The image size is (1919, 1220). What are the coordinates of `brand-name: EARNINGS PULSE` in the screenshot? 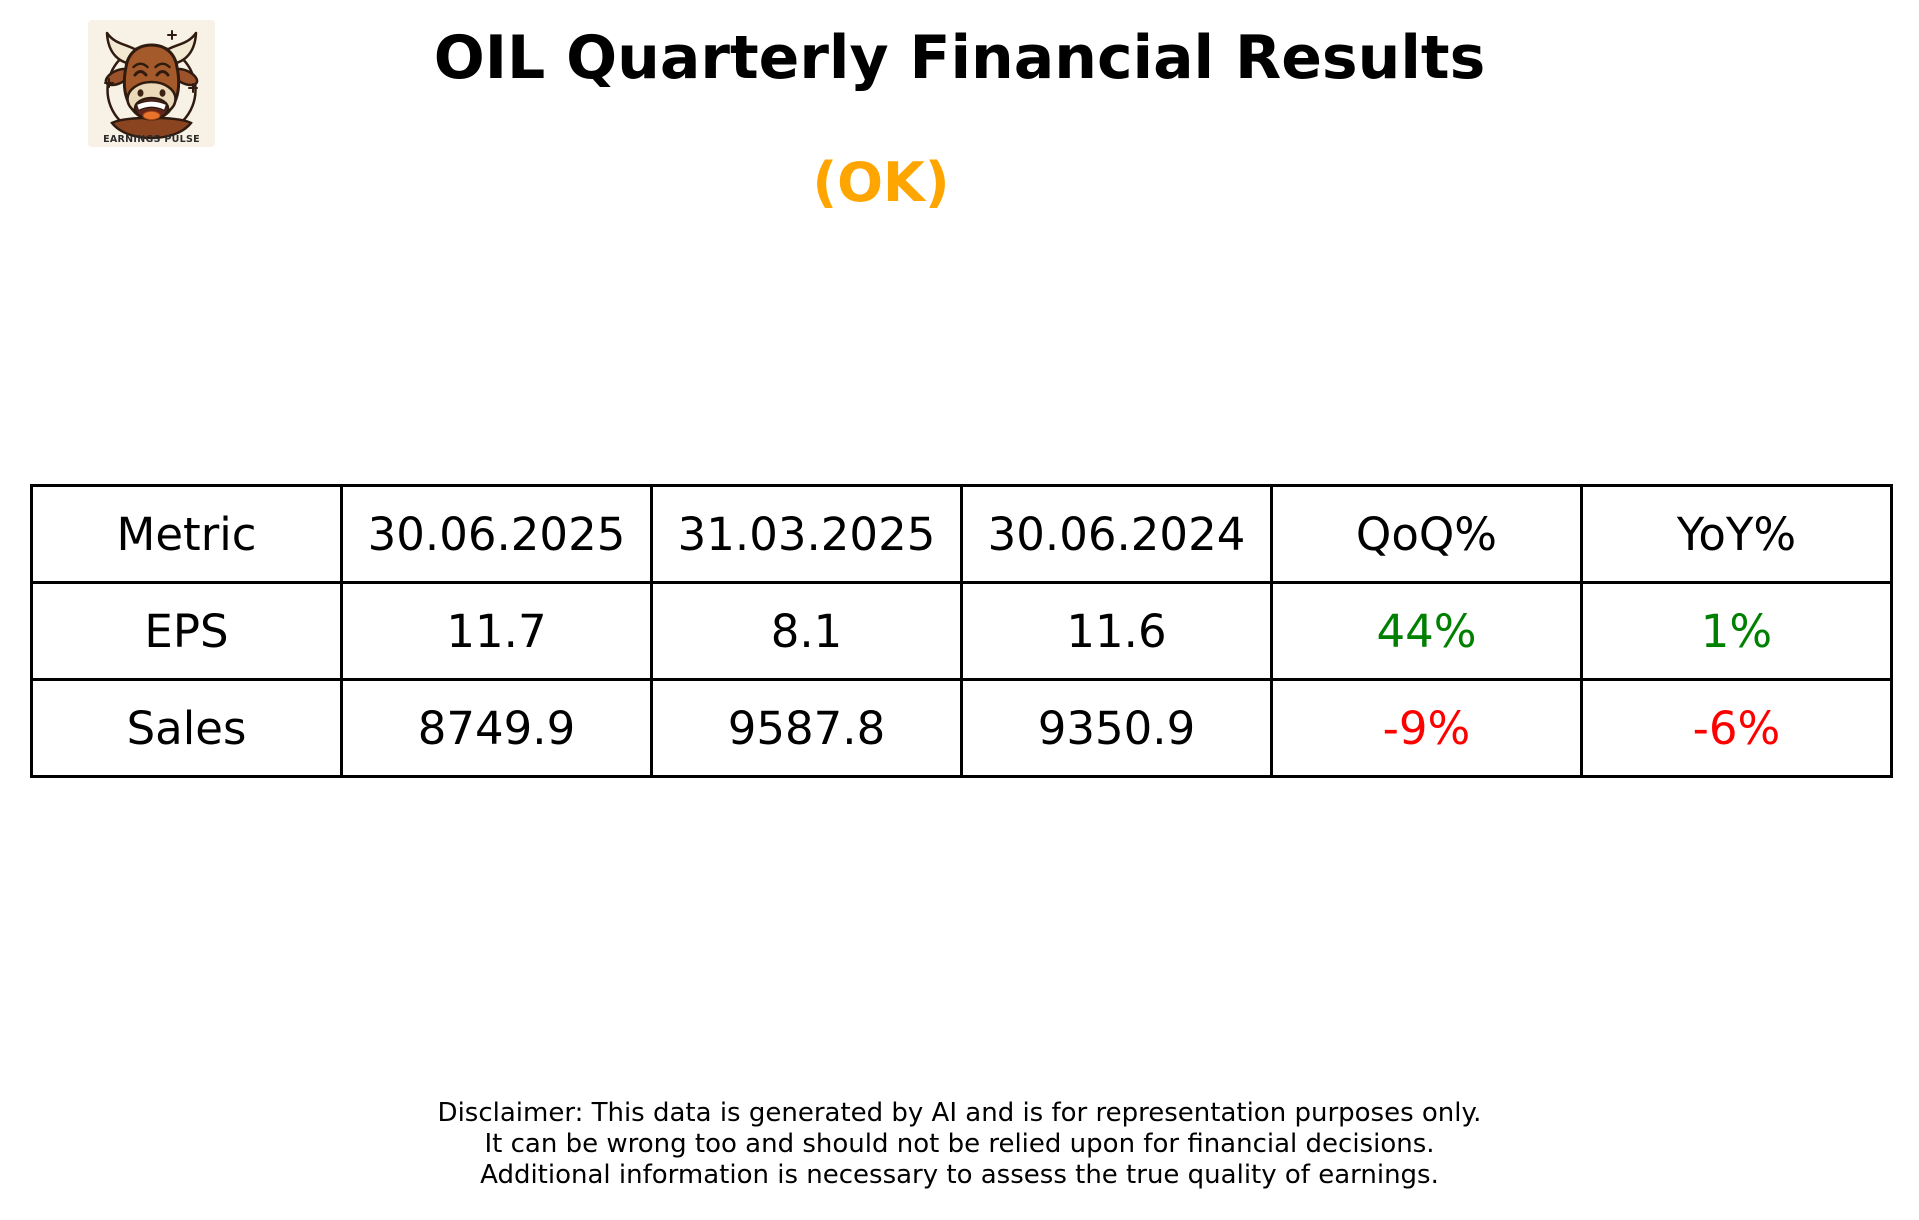 It's located at (151, 139).